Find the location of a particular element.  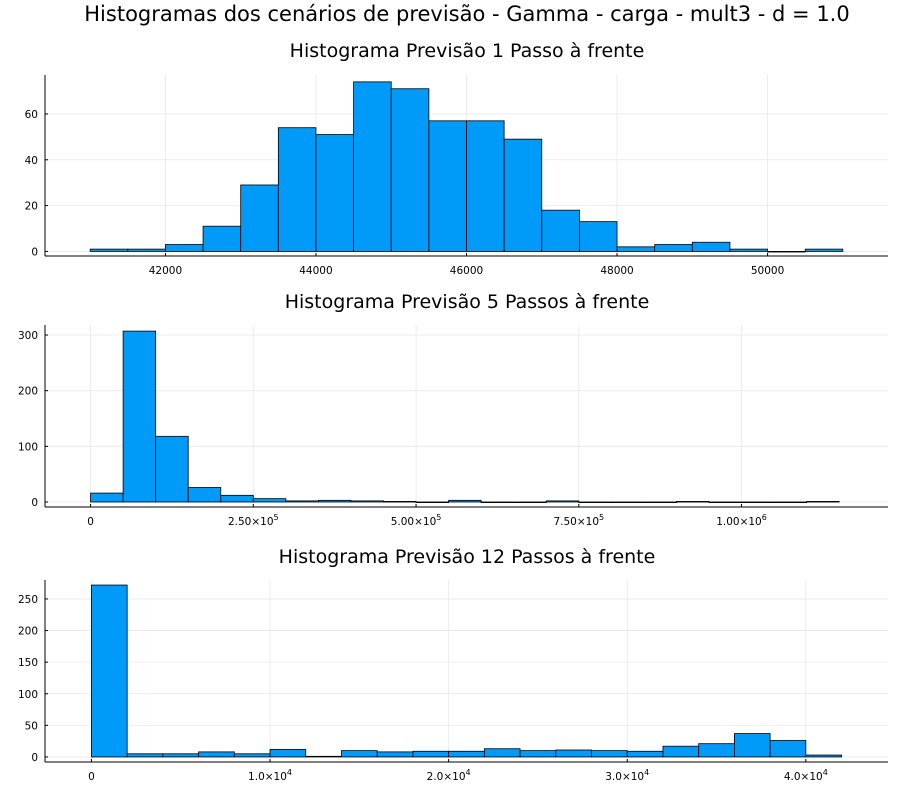

panel-title: Histograma Previsão 5 Passos à frente is located at coordinates (467, 302).